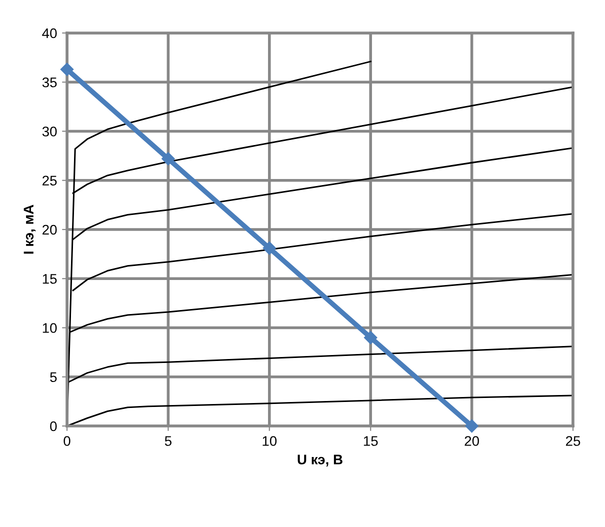 The height and width of the screenshot is (527, 605). What do you see at coordinates (49, 181) in the screenshot?
I see `y-tick-label: 25` at bounding box center [49, 181].